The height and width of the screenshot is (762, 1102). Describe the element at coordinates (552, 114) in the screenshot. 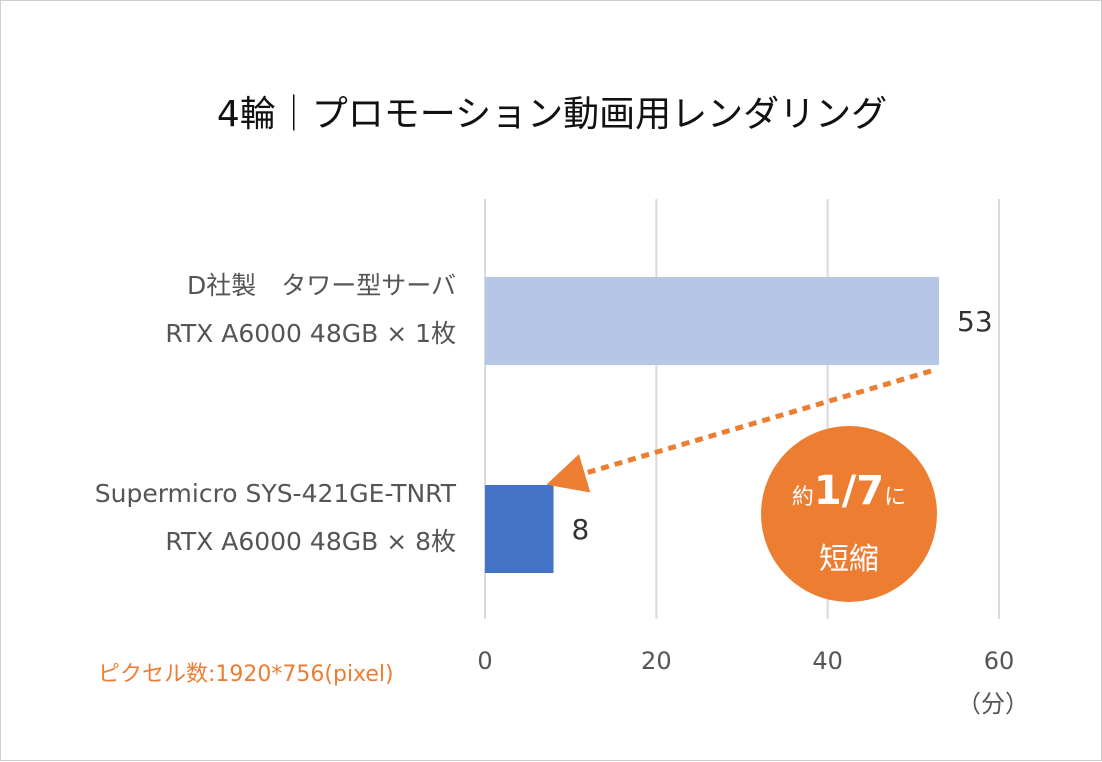

I see `chart-title: 4輪｜プロモーション動画用レンダリング` at that location.